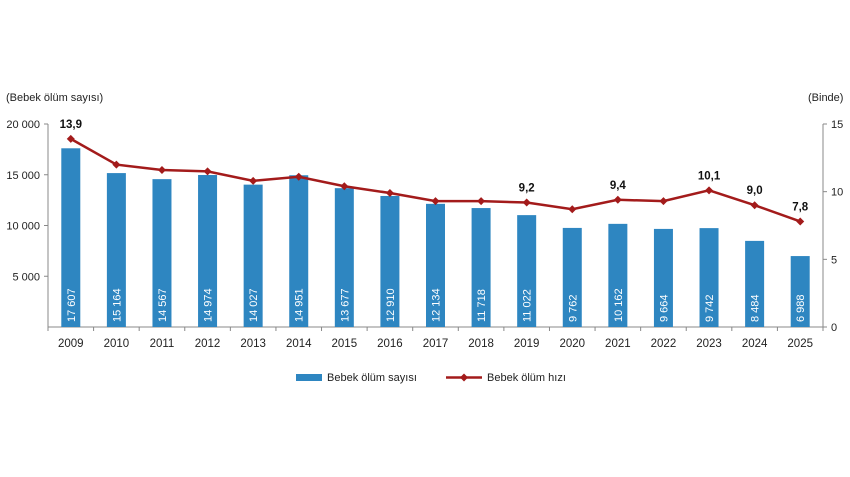 Image resolution: width=850 pixels, height=477 pixels. I want to click on bar-value-label: 15 164, so click(117, 305).